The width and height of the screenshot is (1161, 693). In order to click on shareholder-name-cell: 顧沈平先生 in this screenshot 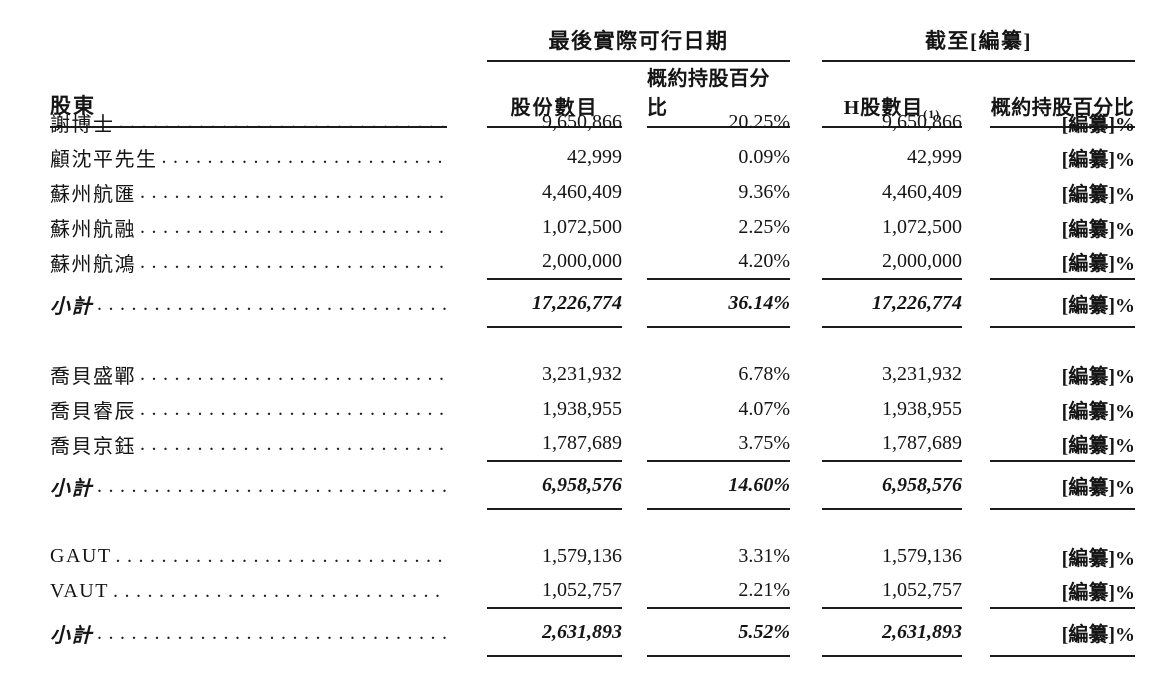, I will do `click(248, 157)`.